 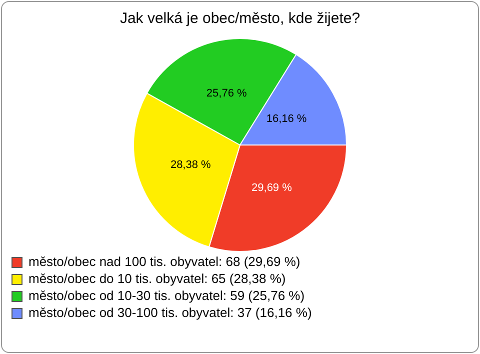 I want to click on legend-label: město/obec od 10-30 tis. obyvatel: 59 (25,76 %), so click(x=166, y=296).